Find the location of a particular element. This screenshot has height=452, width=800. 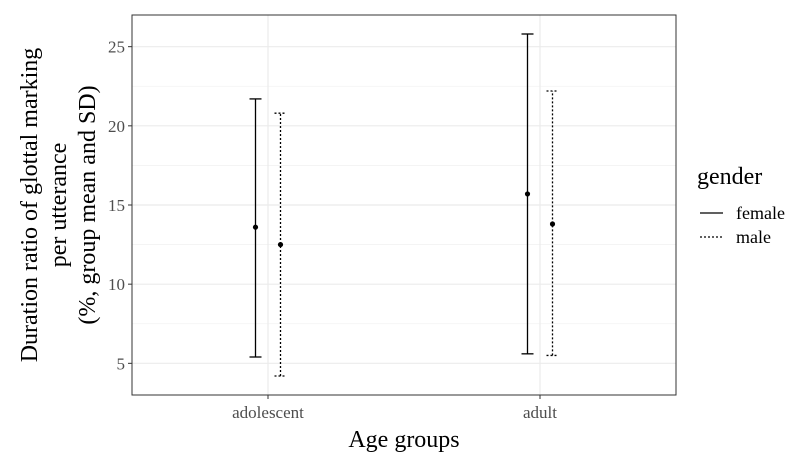

legend-title: gender is located at coordinates (729, 177).